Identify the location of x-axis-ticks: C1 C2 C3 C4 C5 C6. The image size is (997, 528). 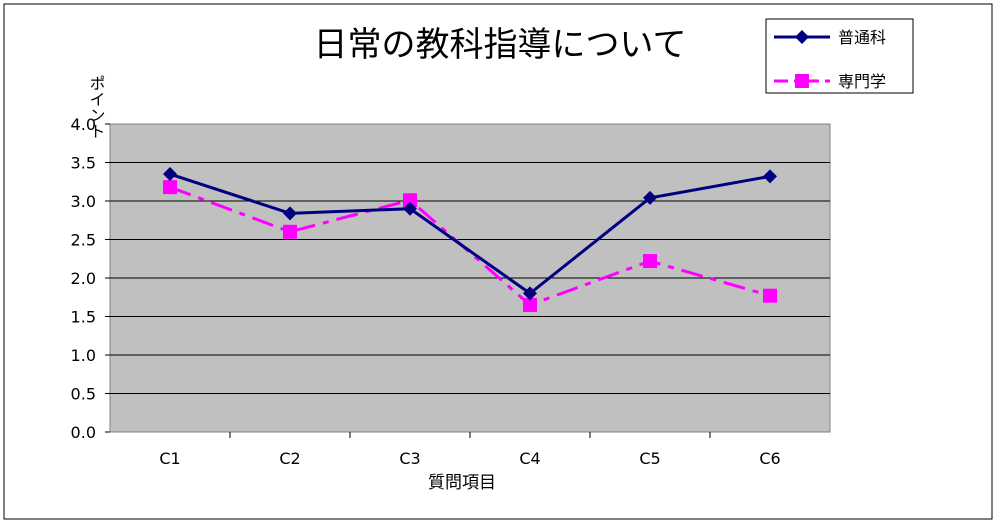
(470, 450).